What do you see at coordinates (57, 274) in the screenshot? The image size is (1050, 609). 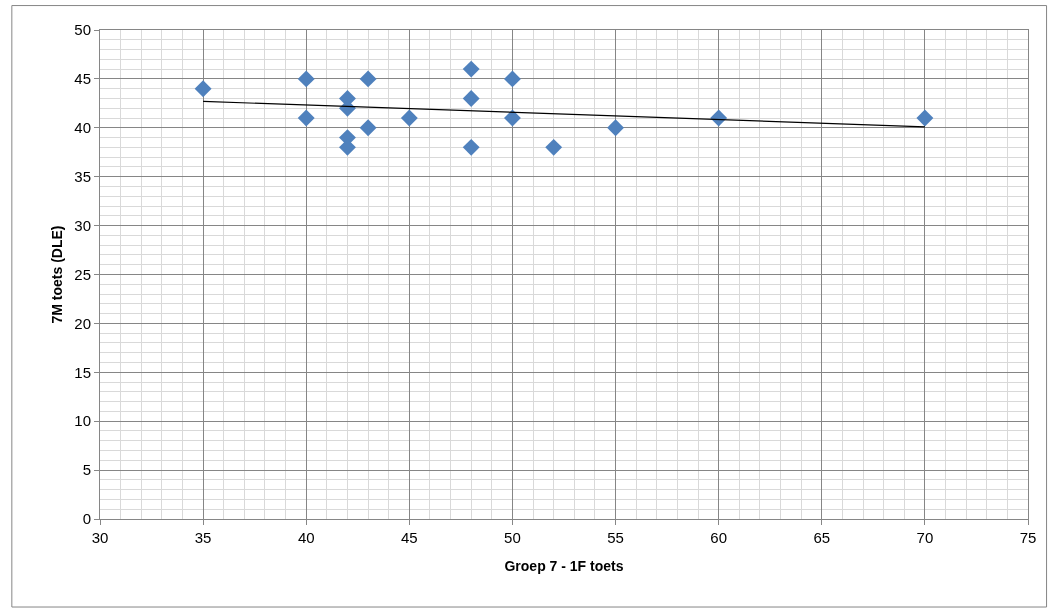 I see `y-axis-title: 7M toets (DLE)` at bounding box center [57, 274].